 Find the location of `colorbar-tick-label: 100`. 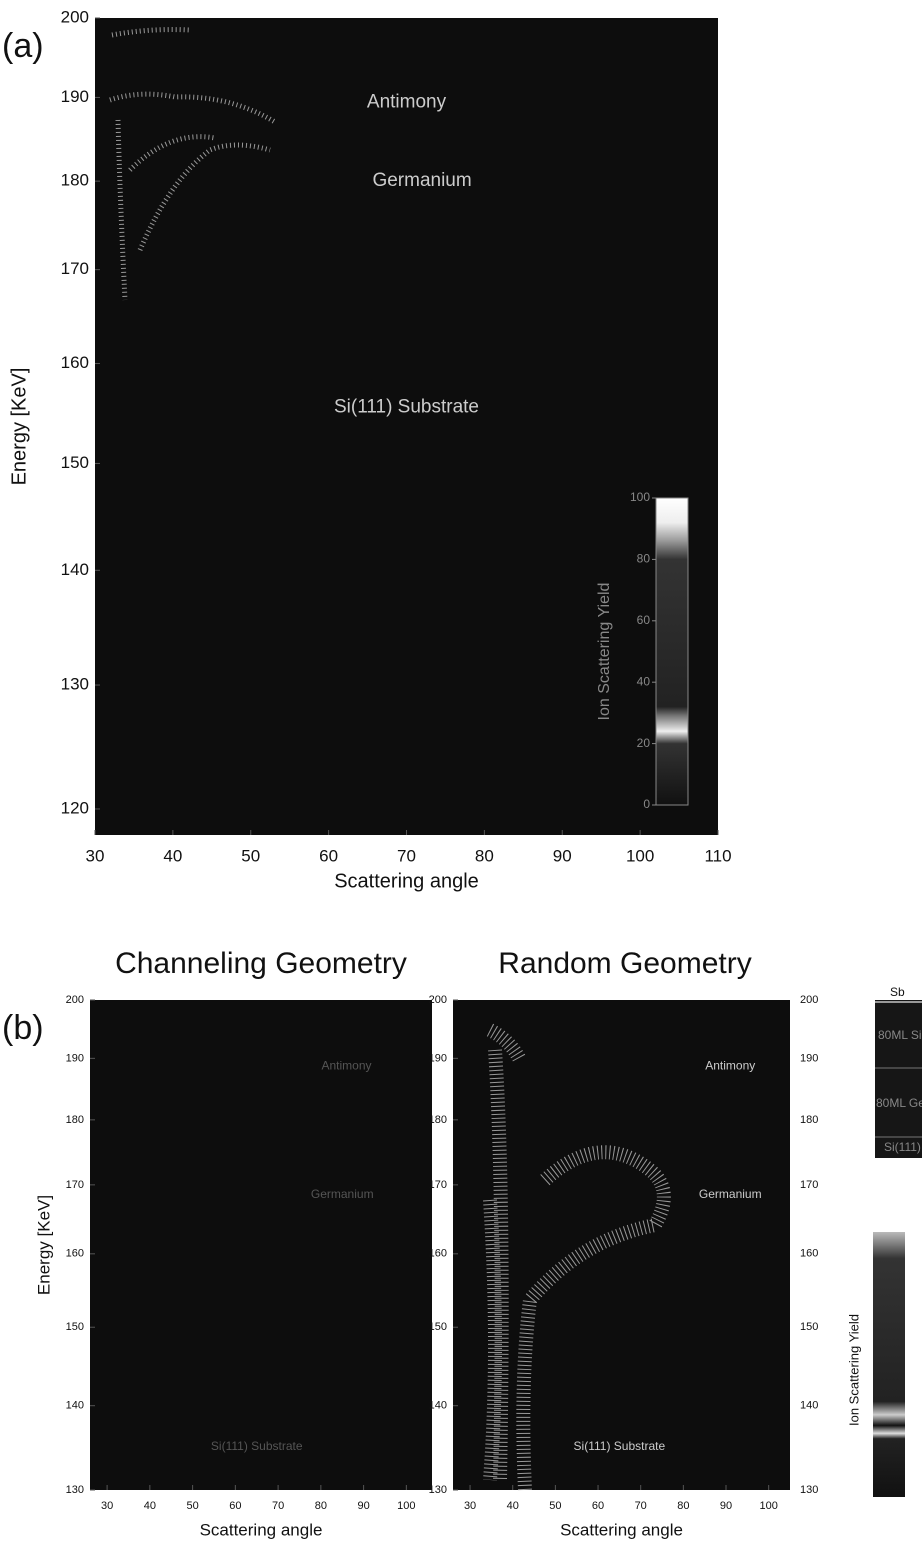

colorbar-tick-label: 100 is located at coordinates (640, 497).